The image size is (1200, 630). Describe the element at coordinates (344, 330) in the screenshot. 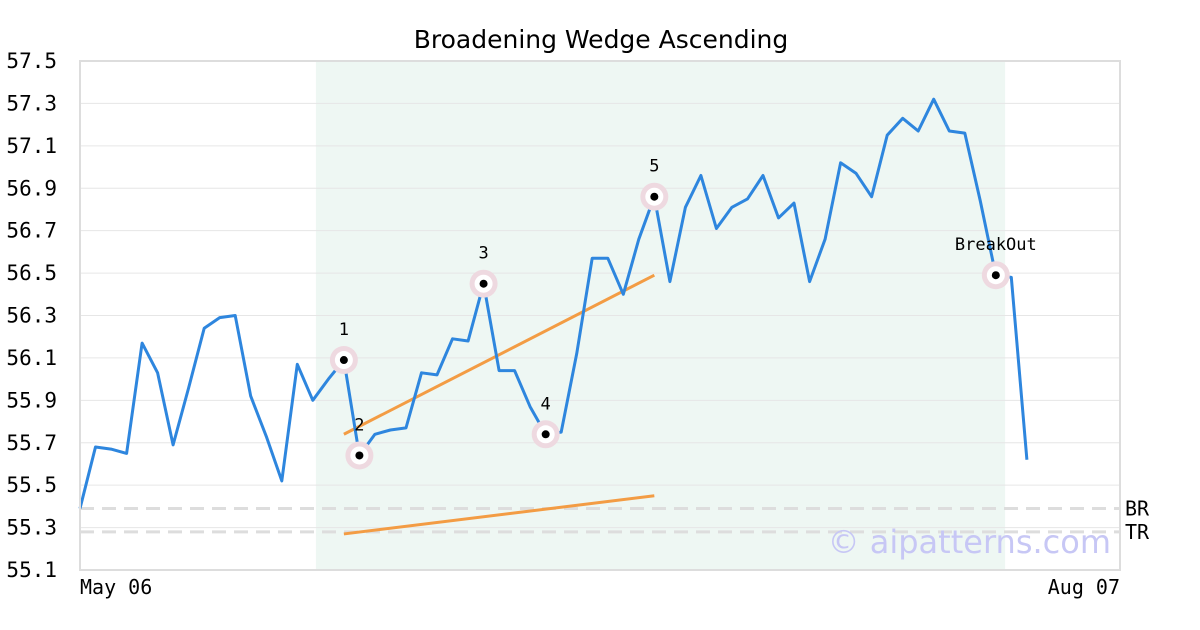

I see `pivot-label: 1` at that location.